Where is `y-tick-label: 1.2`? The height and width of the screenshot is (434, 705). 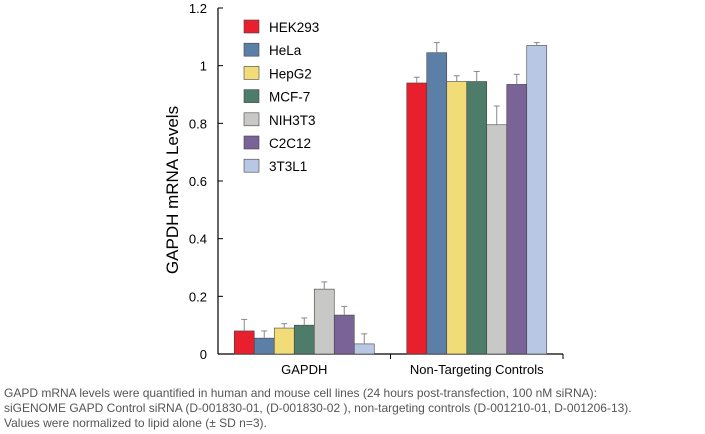
y-tick-label: 1.2 is located at coordinates (198, 8).